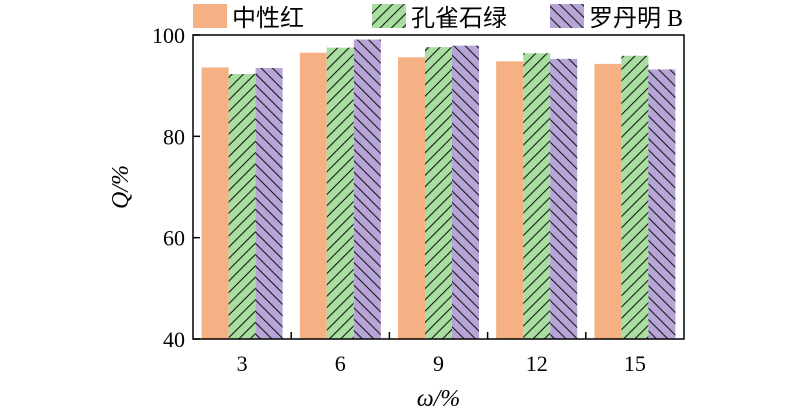 Image resolution: width=800 pixels, height=416 pixels. I want to click on y-tick-label: 40, so click(174, 339).